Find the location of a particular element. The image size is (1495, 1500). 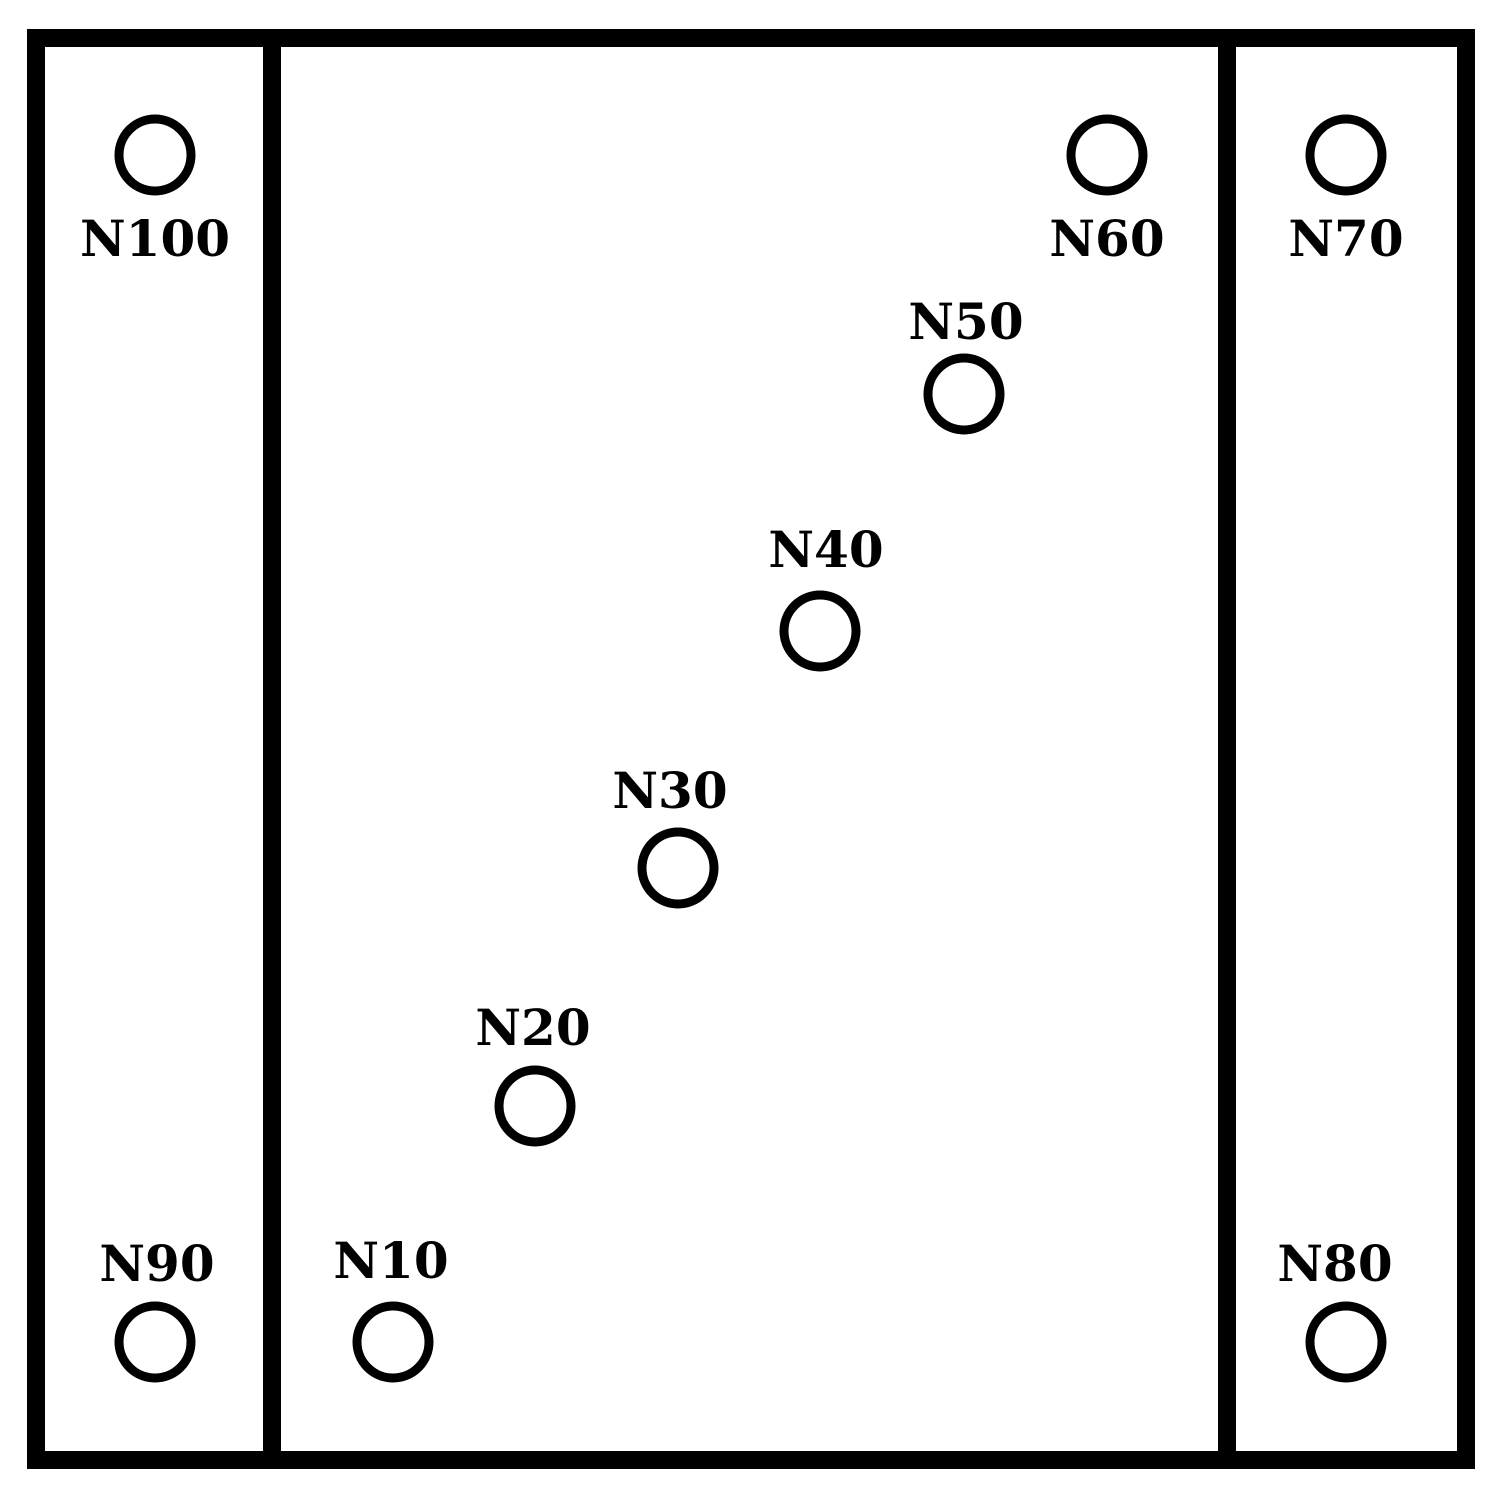

node-n70-label: N70 is located at coordinates (1345, 238).